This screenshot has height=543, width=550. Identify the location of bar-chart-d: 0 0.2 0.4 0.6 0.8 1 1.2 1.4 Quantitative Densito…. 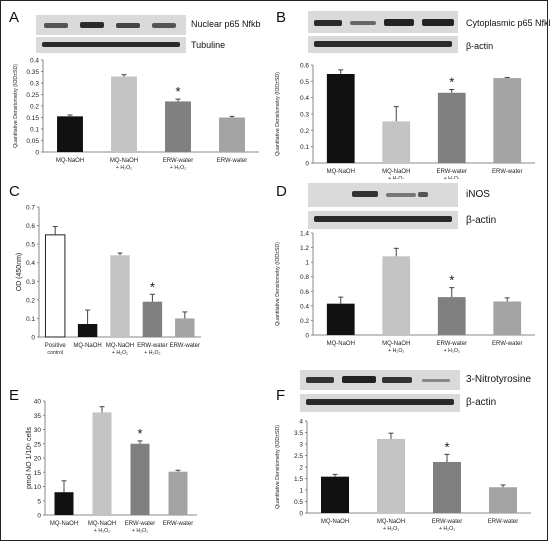
(405, 292).